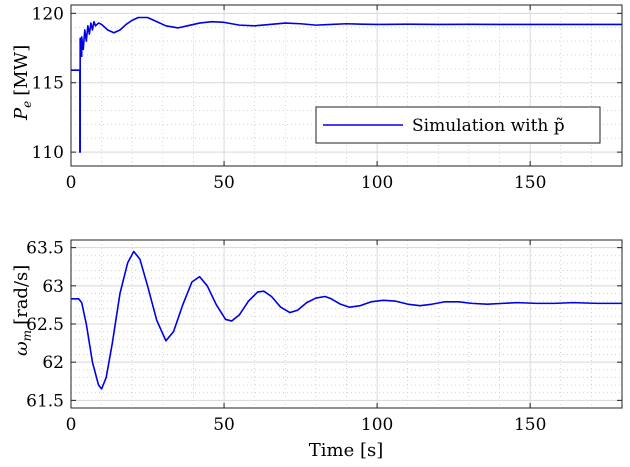  I want to click on power-ylabel-subscript: e, so click(27, 104).